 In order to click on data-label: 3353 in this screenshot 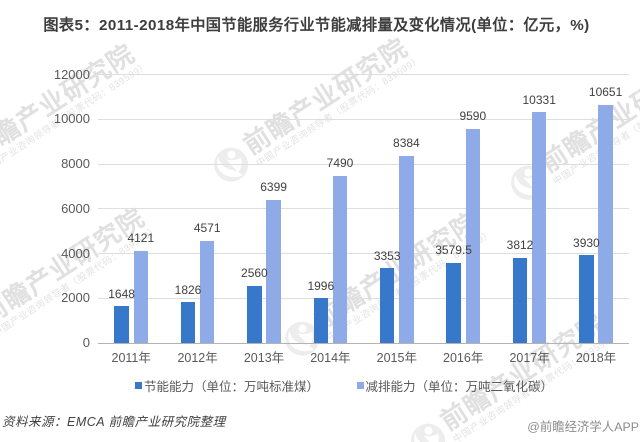, I will do `click(387, 255)`.